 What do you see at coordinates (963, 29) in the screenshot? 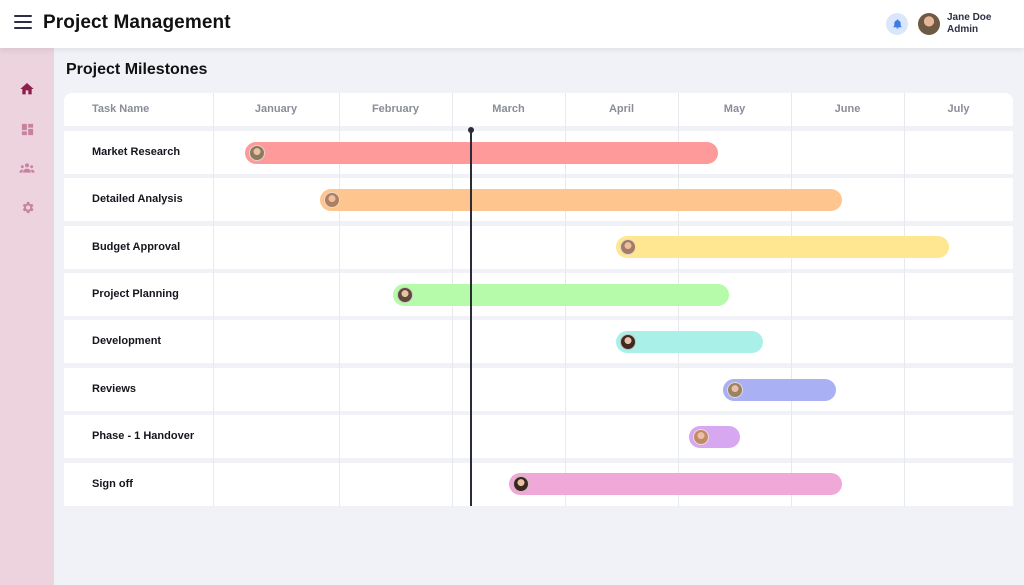
I see `user-role: Admin` at bounding box center [963, 29].